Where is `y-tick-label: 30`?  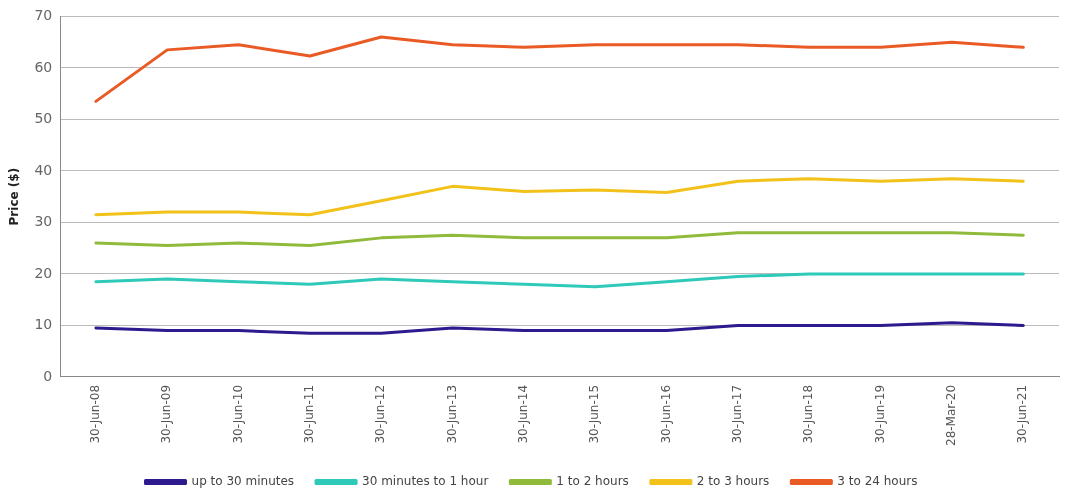
y-tick-label: 30 is located at coordinates (43, 221).